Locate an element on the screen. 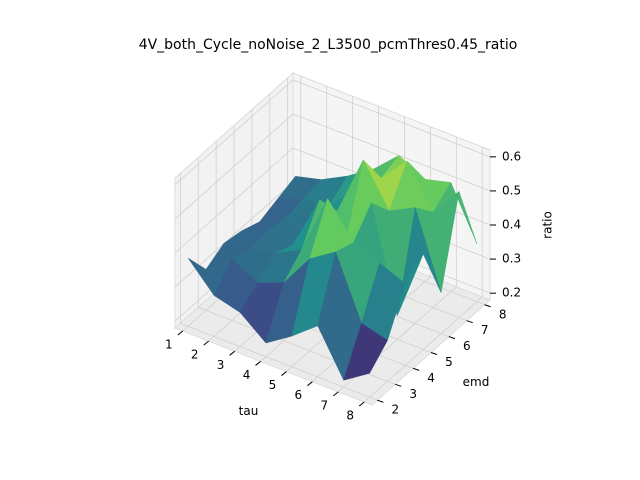 The width and height of the screenshot is (640, 480). x-tick-label: 1 is located at coordinates (169, 345).